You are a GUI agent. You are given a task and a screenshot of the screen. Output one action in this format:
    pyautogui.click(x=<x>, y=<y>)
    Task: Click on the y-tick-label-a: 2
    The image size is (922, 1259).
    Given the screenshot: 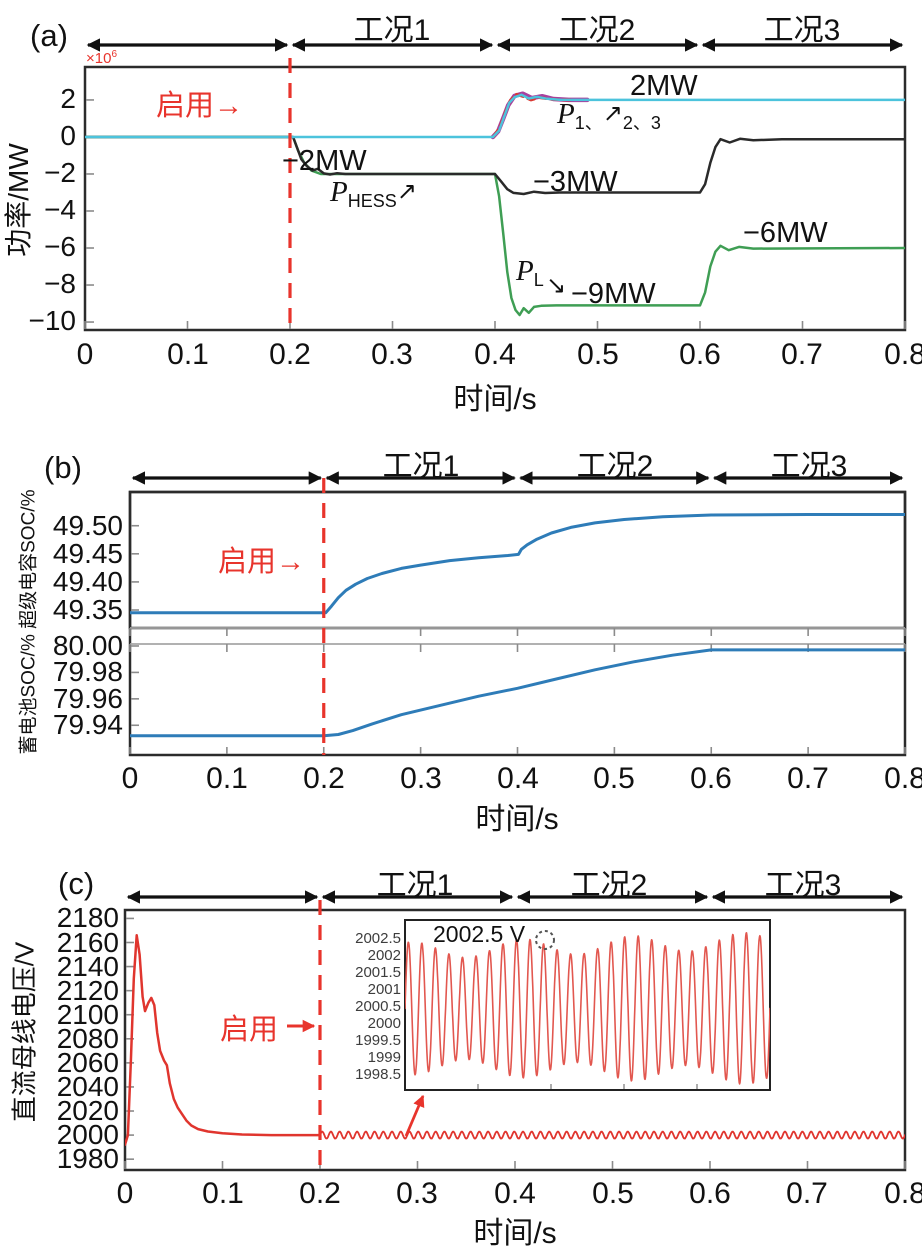 What is the action you would take?
    pyautogui.click(x=68, y=98)
    